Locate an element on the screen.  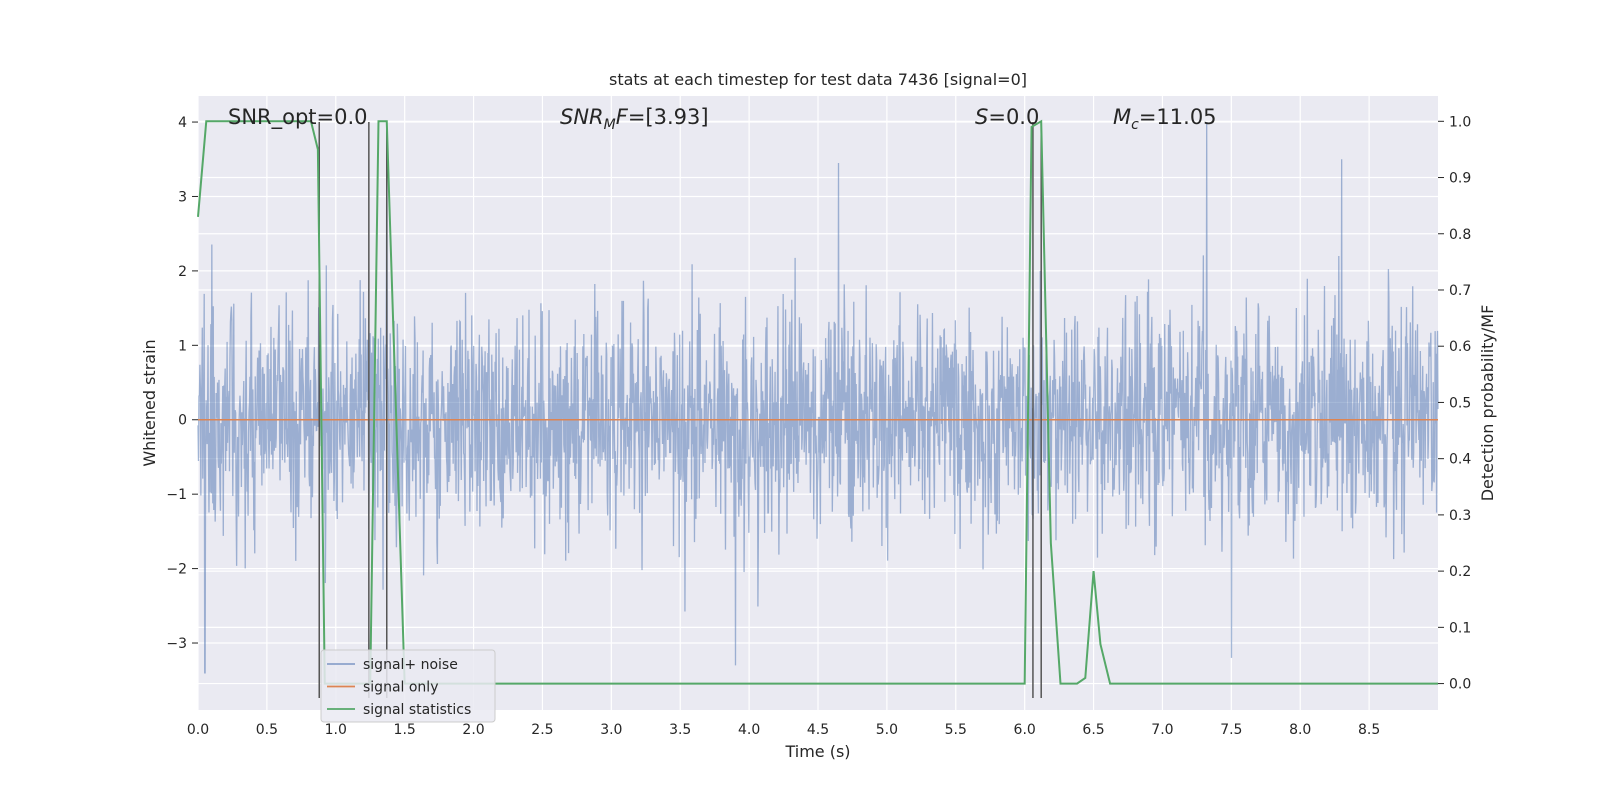
y-tick-label-left: 1 is located at coordinates (182, 346).